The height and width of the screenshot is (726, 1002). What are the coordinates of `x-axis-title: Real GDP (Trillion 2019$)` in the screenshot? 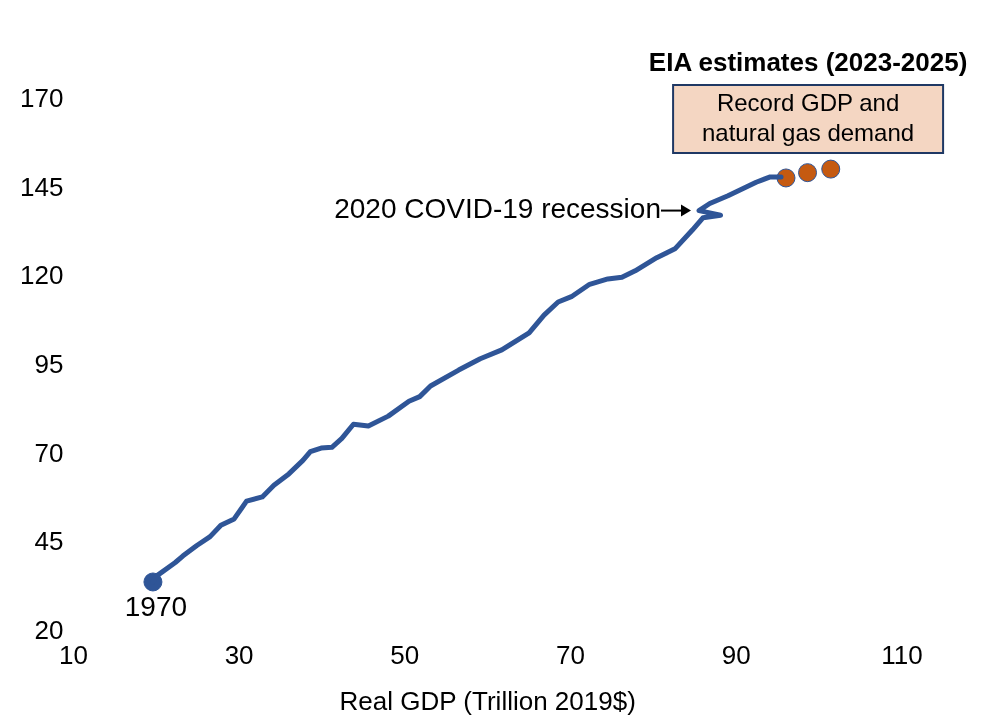 It's located at (487, 700).